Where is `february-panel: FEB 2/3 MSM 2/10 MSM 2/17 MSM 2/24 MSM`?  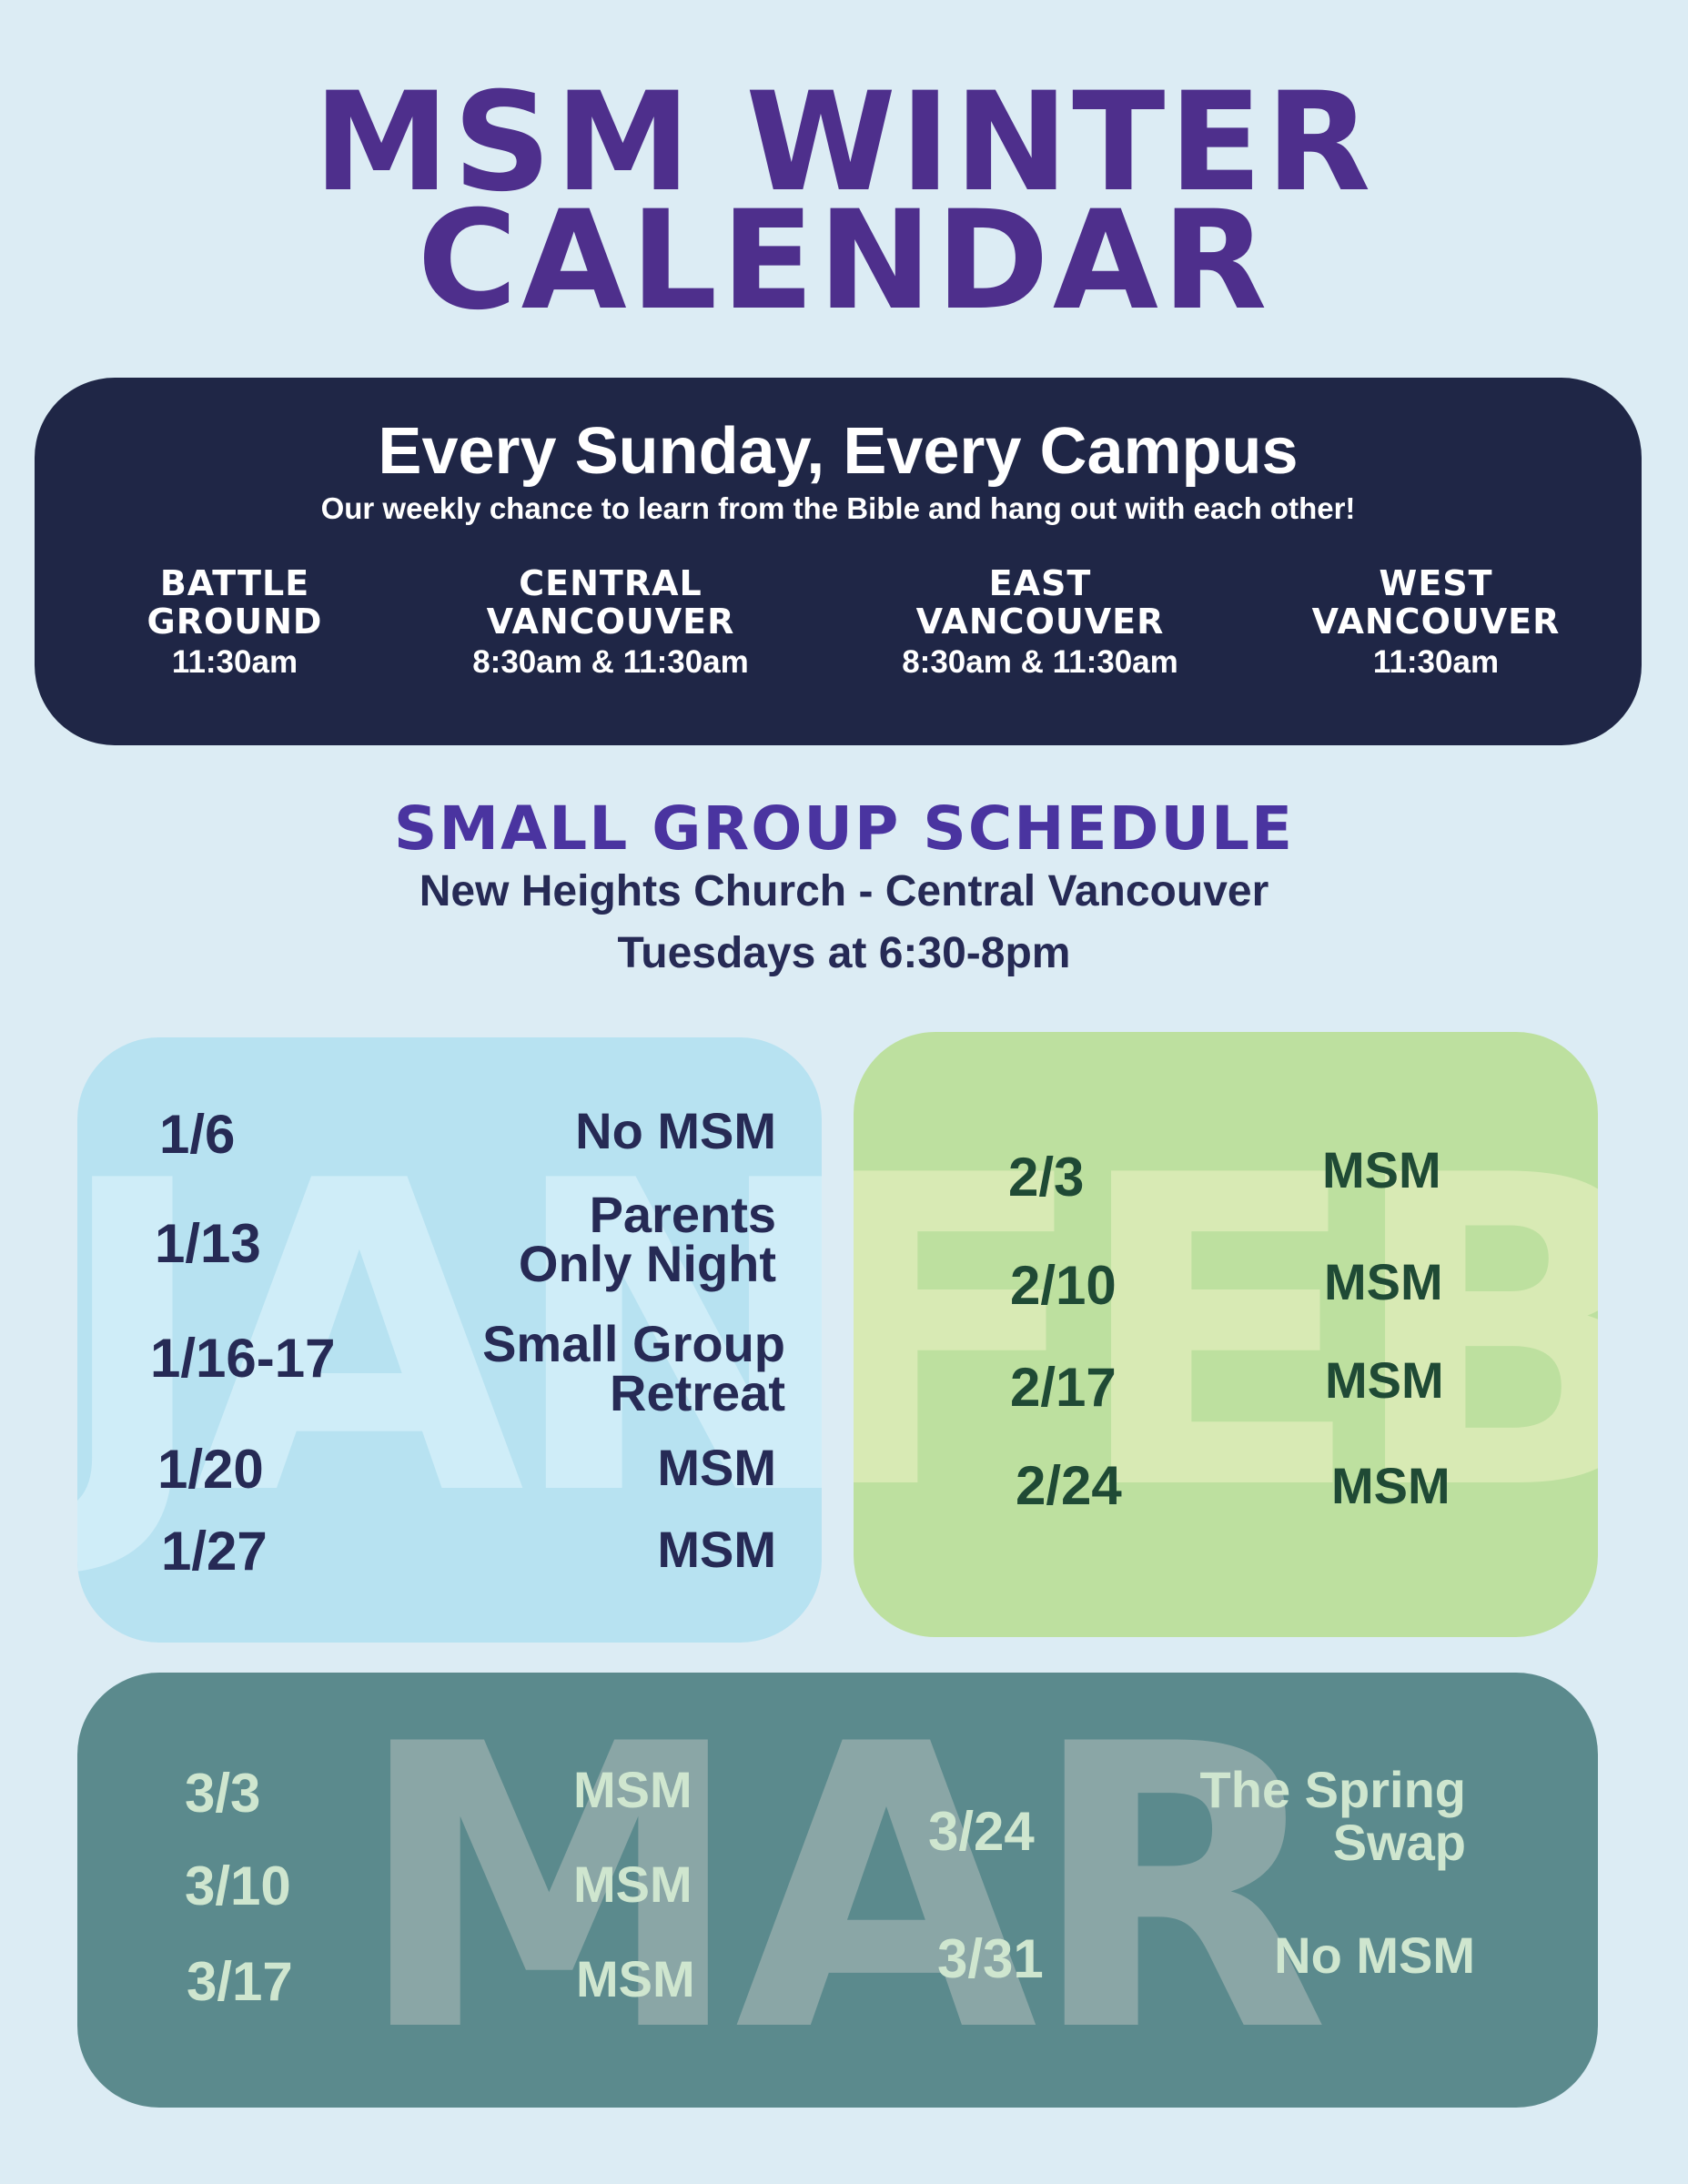
february-panel: FEB 2/3 MSM 2/10 MSM 2/17 MSM 2/24 MSM is located at coordinates (1226, 1334).